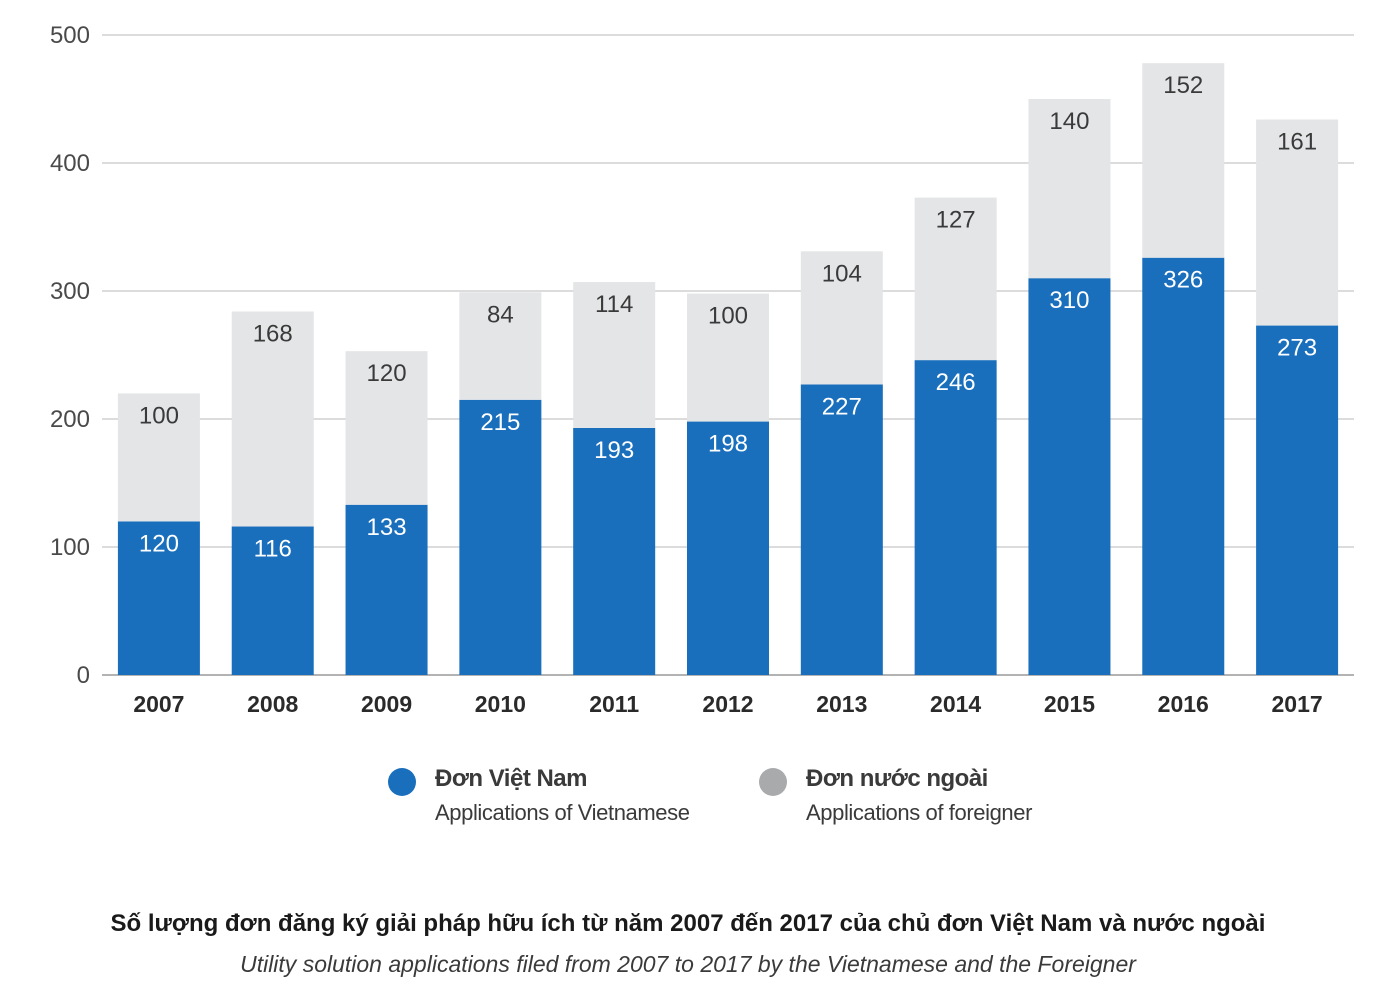  What do you see at coordinates (773, 782) in the screenshot?
I see `legend-swatch-foreigner` at bounding box center [773, 782].